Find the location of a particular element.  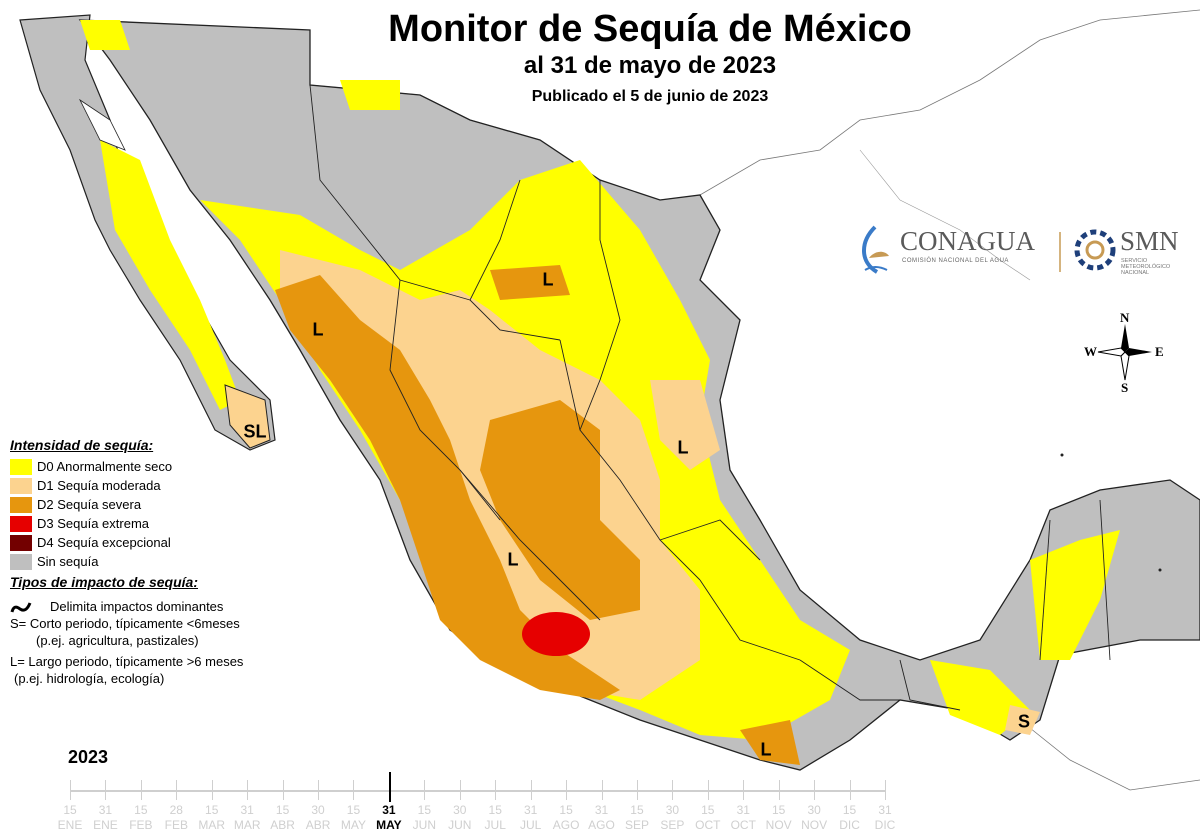

smn-logo-icon is located at coordinates (1095, 250).